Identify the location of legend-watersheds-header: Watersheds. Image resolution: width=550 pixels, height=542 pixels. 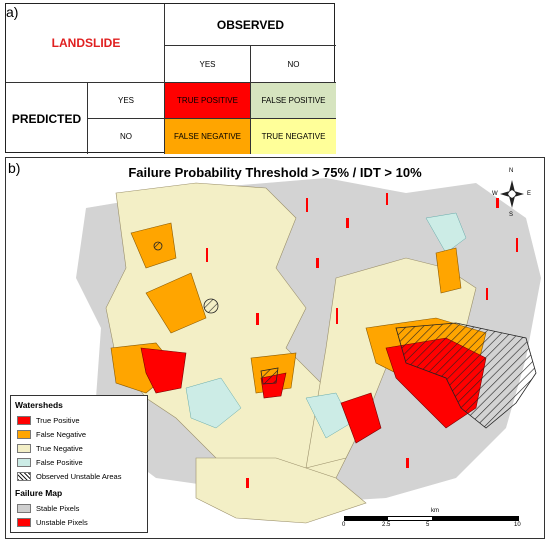
(39, 405).